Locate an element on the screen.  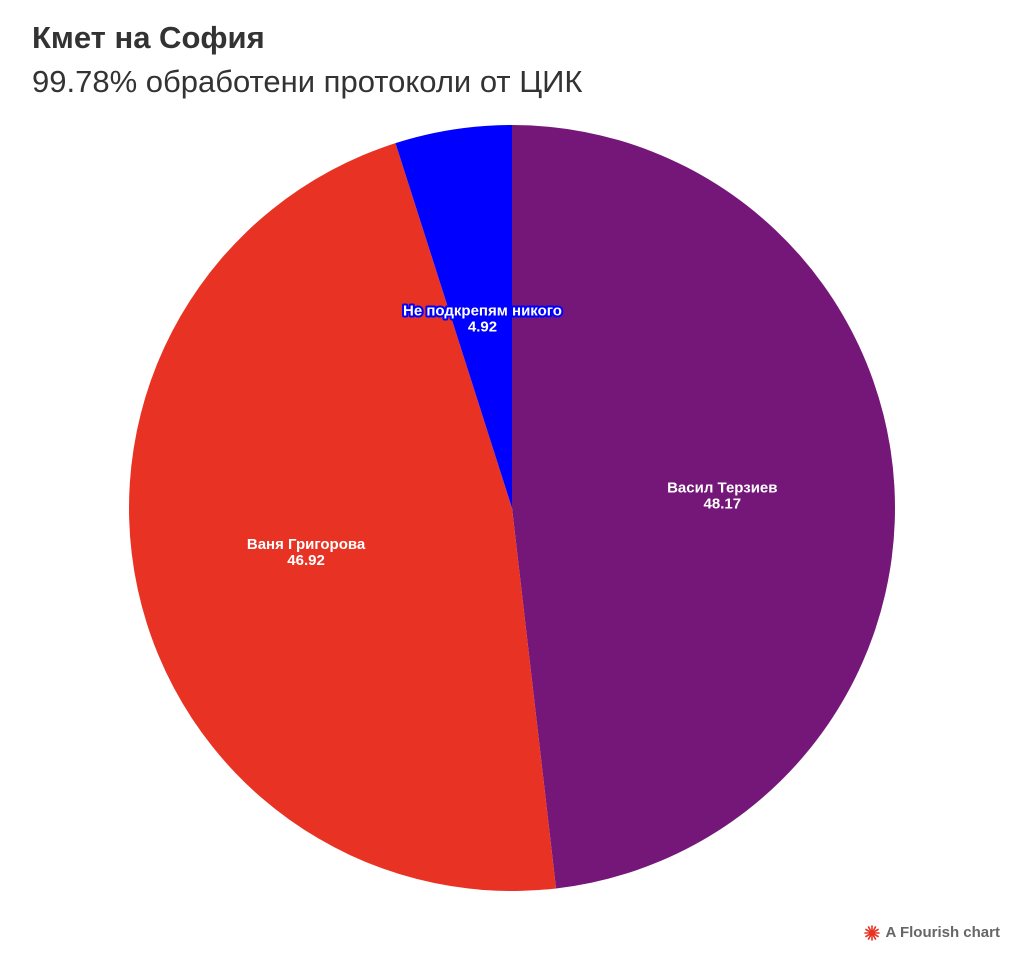
pie-slice is located at coordinates (453, 316).